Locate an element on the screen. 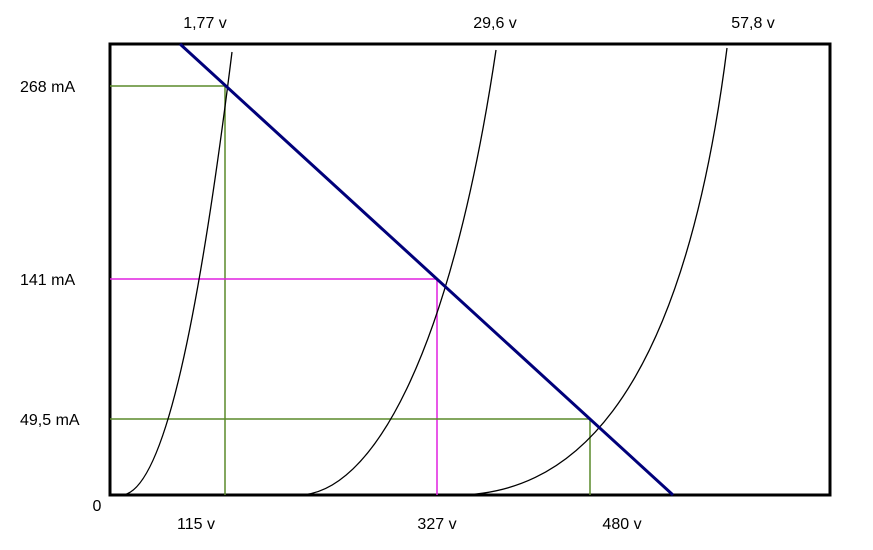  voltage-label: 327 v is located at coordinates (436, 524).